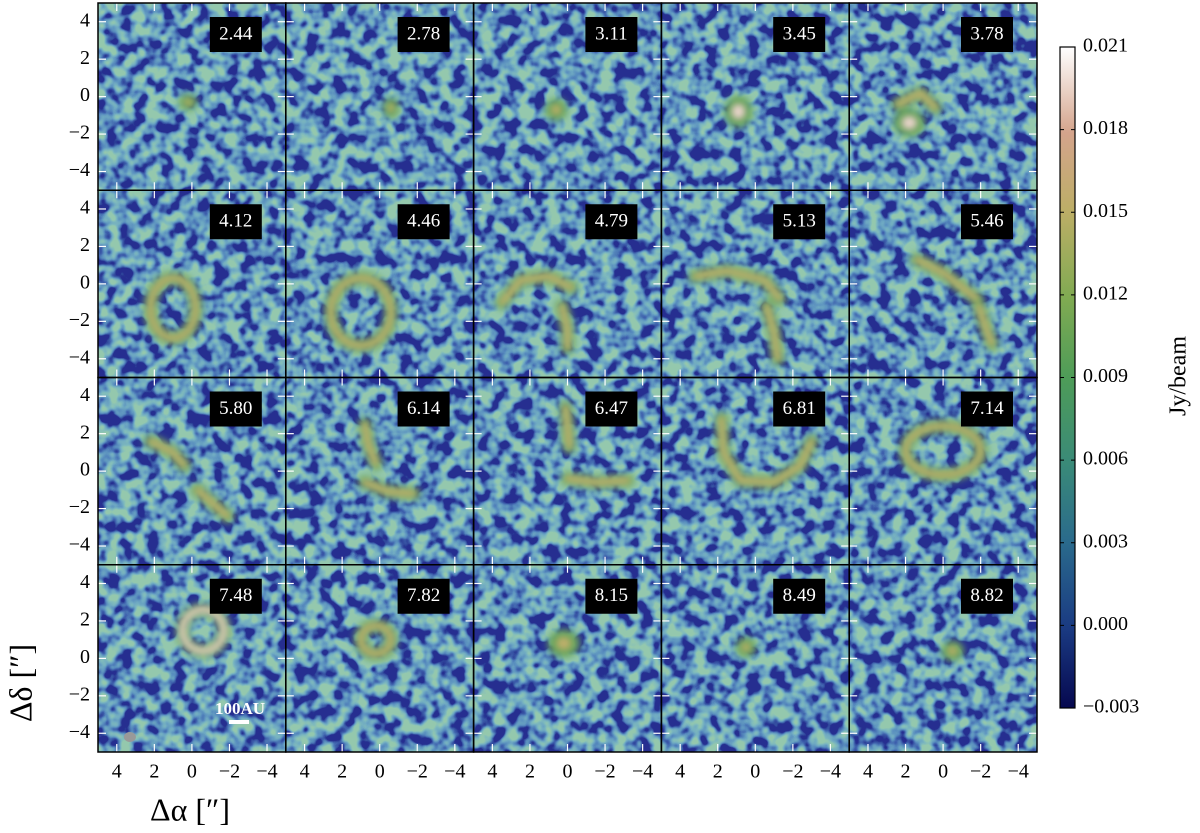 The image size is (1200, 833). I want to click on panel-label: 2.78, so click(423, 33).